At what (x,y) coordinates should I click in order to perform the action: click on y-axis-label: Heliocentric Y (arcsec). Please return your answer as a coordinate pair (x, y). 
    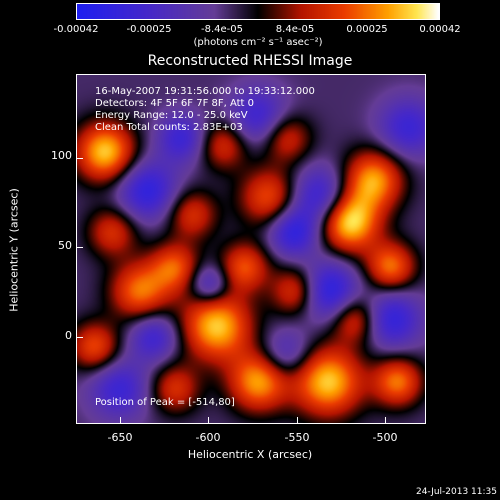
    Looking at the image, I should click on (14, 250).